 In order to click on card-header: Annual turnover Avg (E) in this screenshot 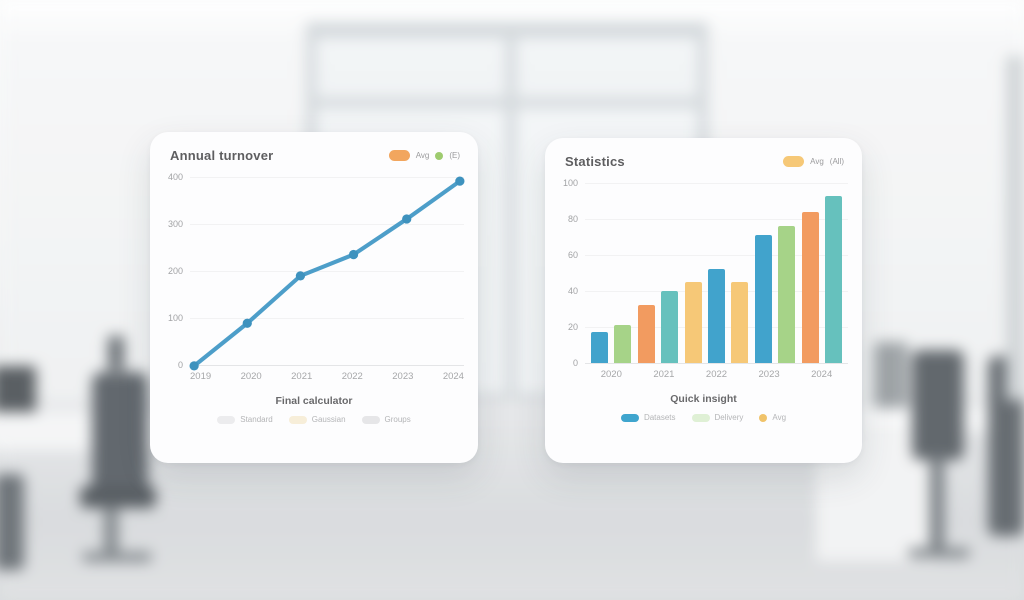, I will do `click(314, 147)`.